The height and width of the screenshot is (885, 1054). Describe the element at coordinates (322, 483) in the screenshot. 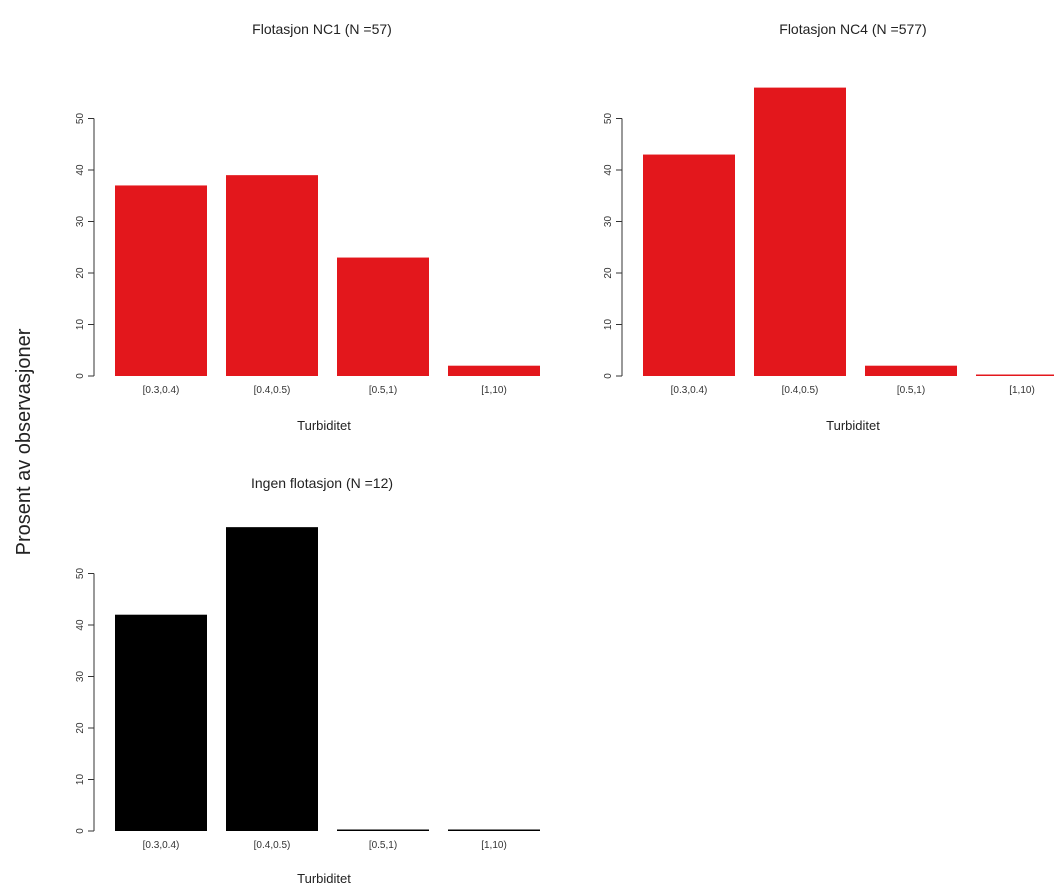

I see `chart-title: Ingen flotasjon (N =12)` at that location.